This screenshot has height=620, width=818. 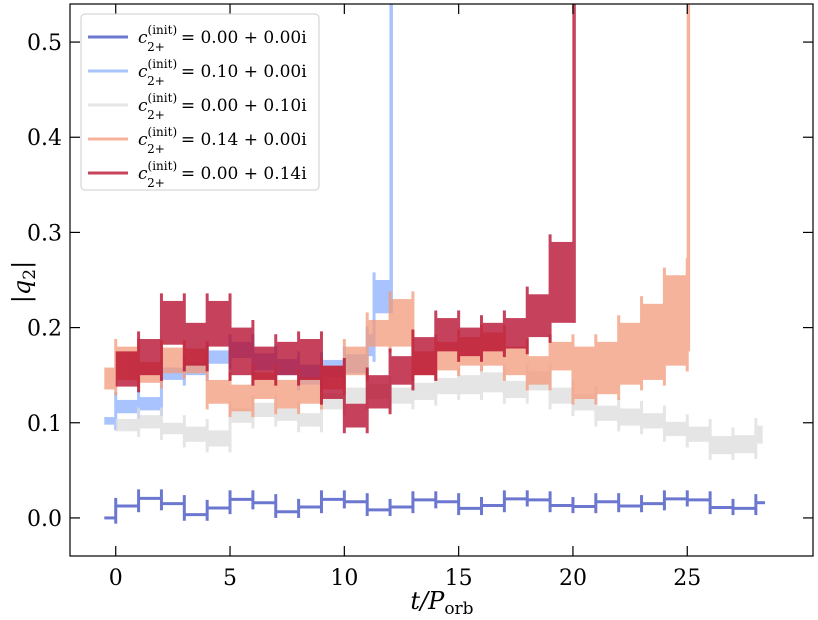 What do you see at coordinates (24, 282) in the screenshot?
I see `y-axis-label: |q2|` at bounding box center [24, 282].